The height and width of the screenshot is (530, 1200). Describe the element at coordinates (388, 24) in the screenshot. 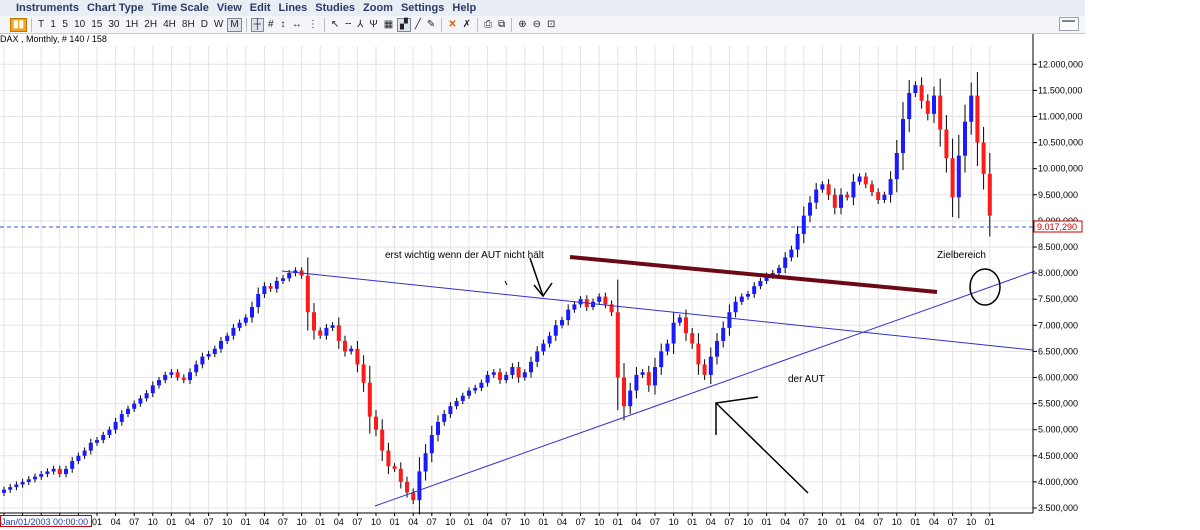

I see `fibonacci-icon: ▦` at that location.